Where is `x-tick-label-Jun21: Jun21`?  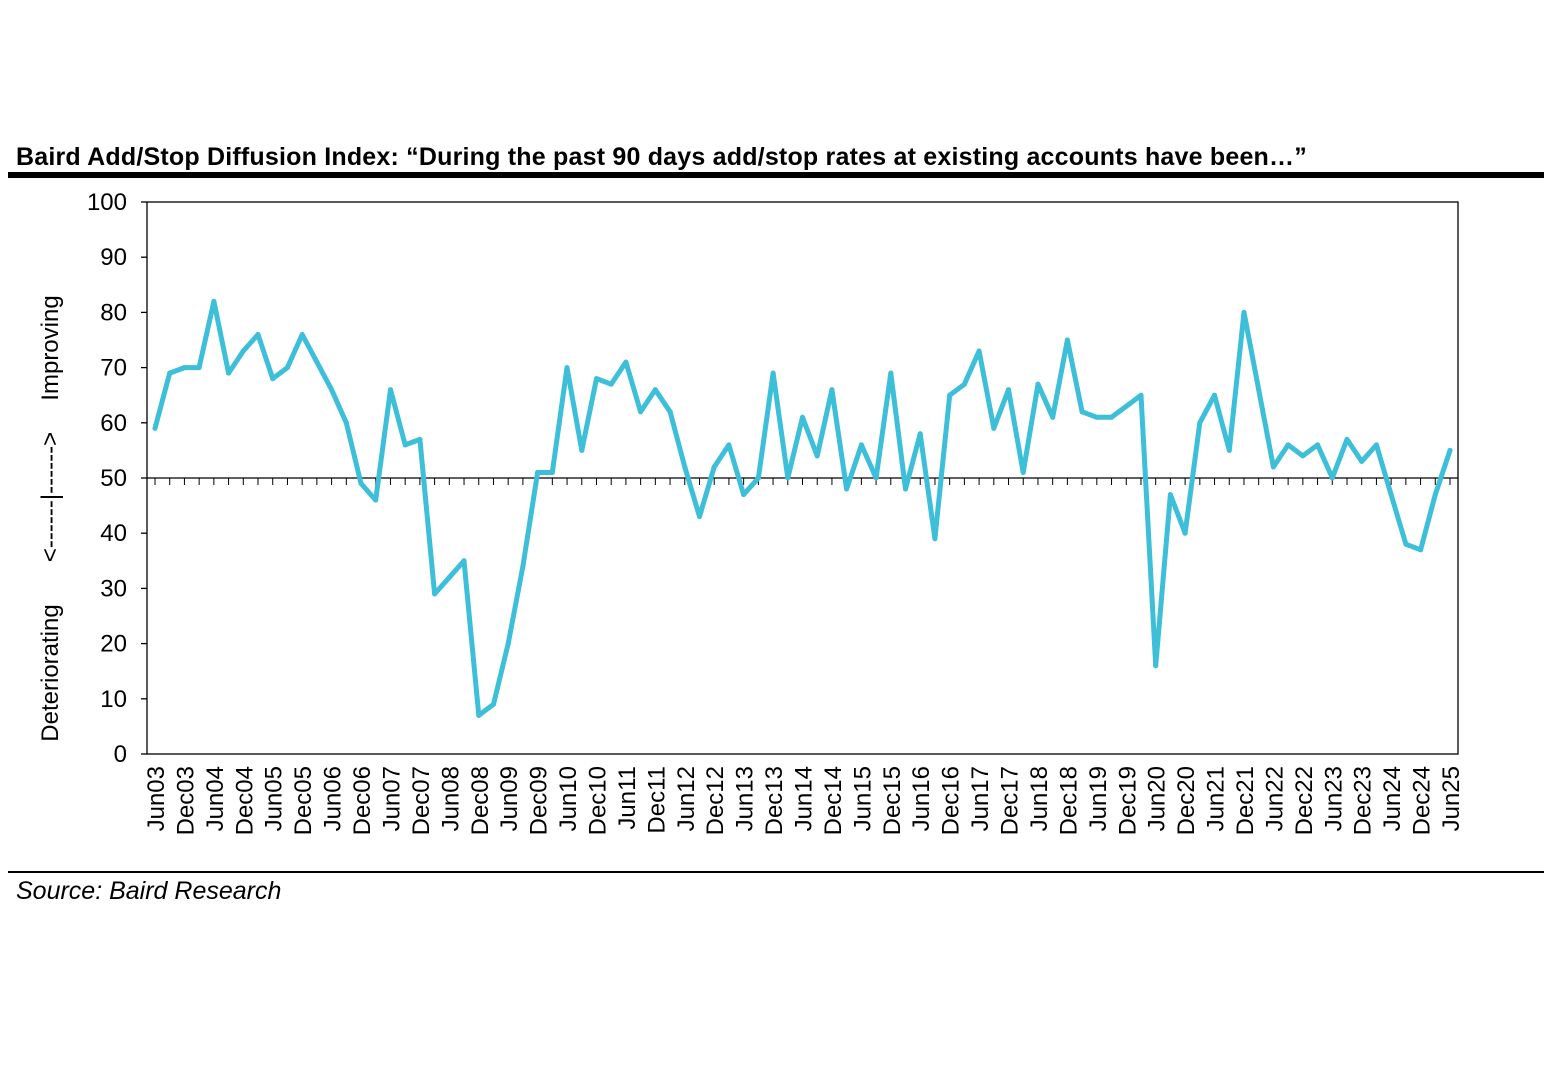 x-tick-label-Jun21: Jun21 is located at coordinates (1216, 798).